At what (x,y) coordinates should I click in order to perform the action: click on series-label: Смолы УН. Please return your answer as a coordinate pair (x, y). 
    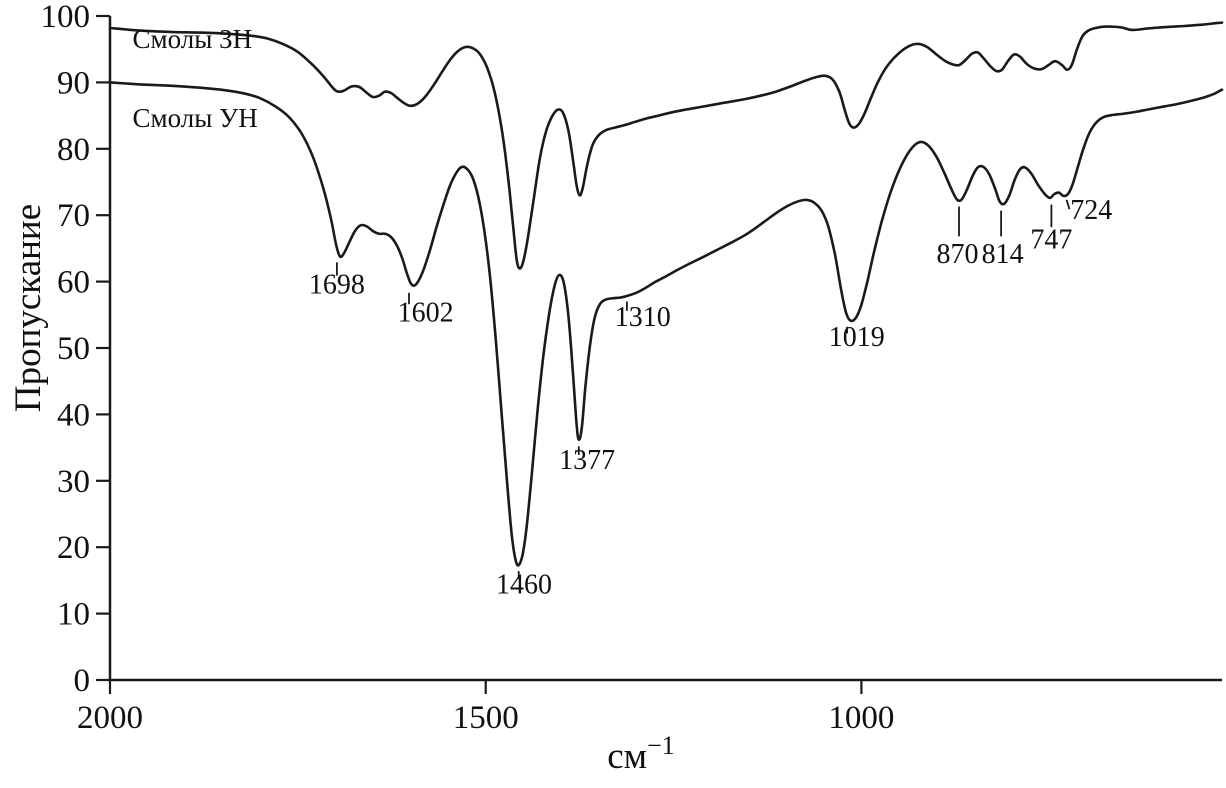
    Looking at the image, I should click on (195, 118).